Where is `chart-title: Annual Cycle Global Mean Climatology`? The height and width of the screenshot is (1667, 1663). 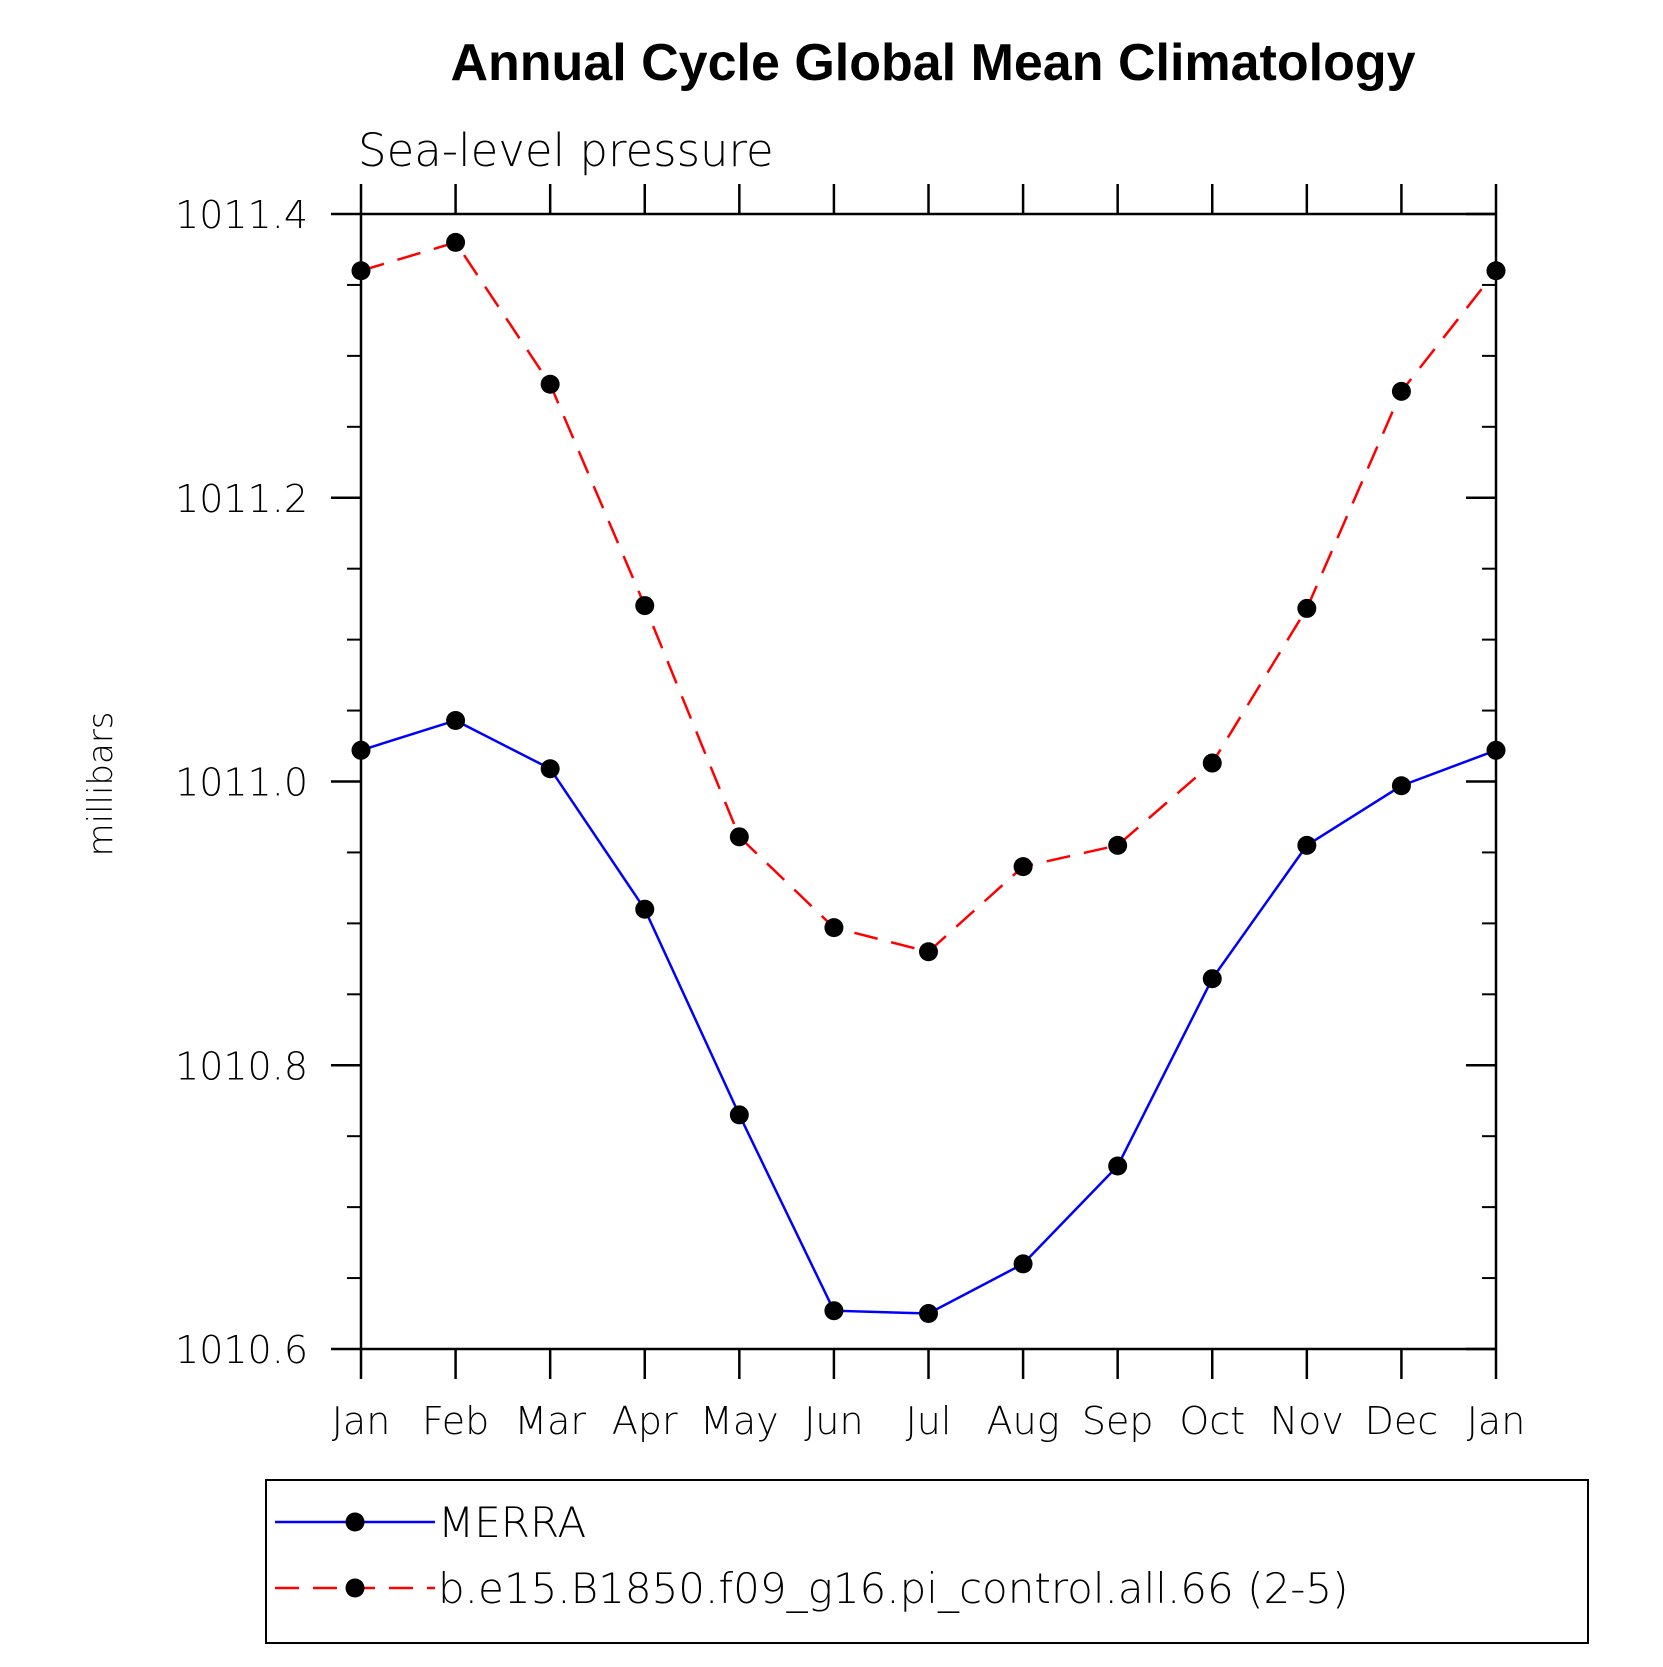
chart-title: Annual Cycle Global Mean Climatology is located at coordinates (932, 63).